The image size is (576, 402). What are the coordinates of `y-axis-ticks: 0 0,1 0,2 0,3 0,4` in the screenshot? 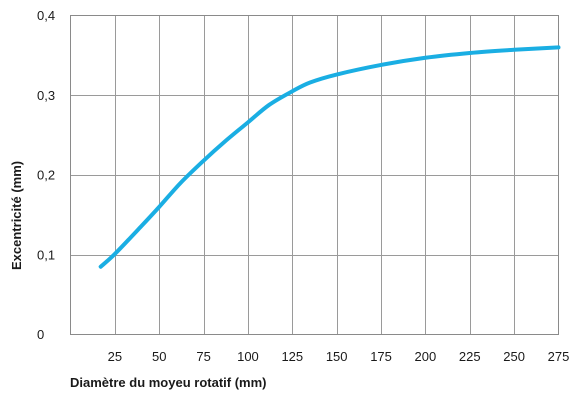 It's located at (46, 175).